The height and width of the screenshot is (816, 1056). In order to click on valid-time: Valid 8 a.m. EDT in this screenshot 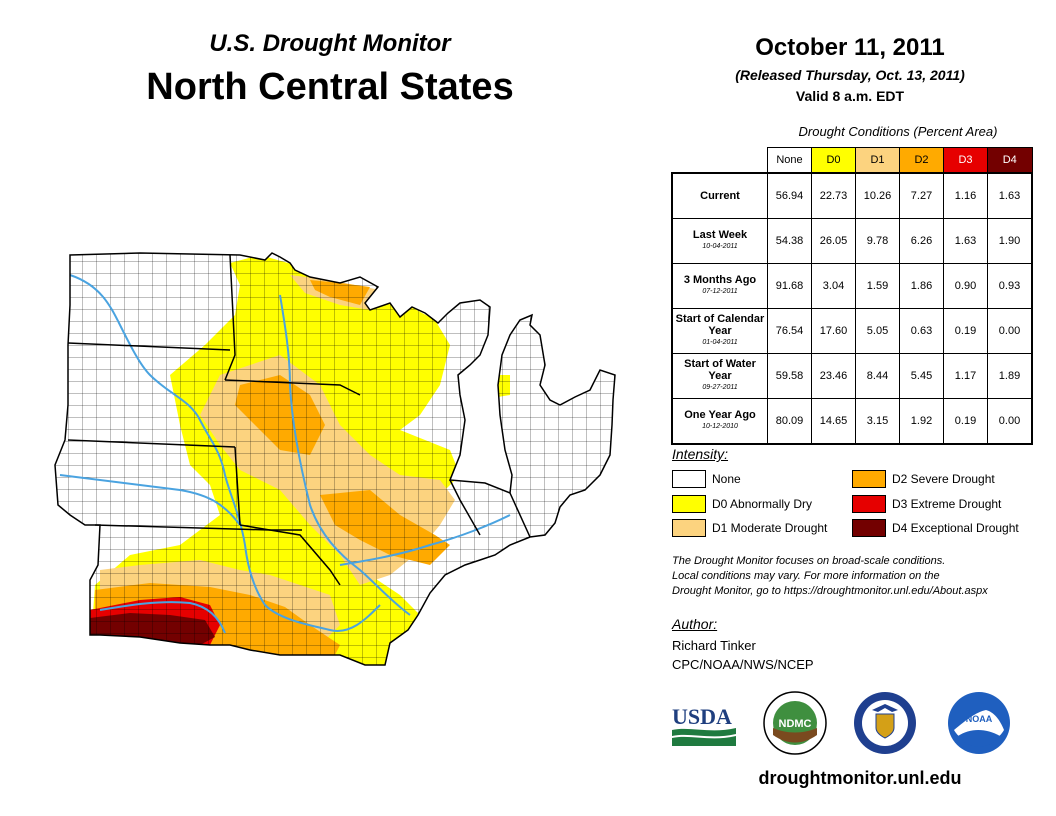, I will do `click(850, 96)`.